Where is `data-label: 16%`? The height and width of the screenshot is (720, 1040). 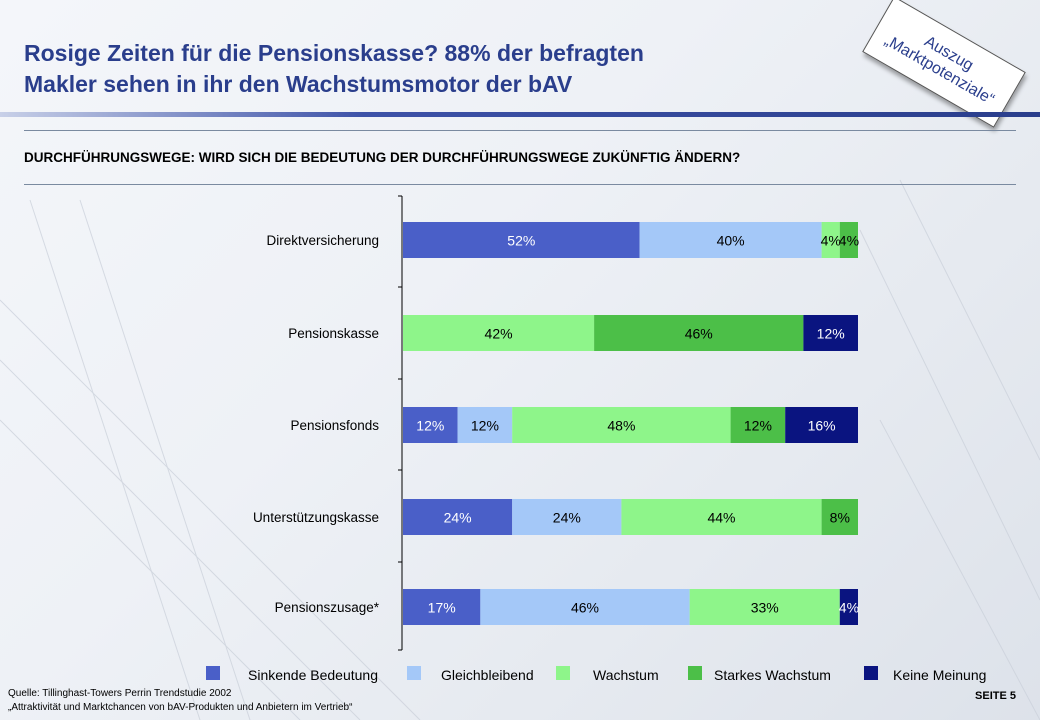
data-label: 16% is located at coordinates (822, 426).